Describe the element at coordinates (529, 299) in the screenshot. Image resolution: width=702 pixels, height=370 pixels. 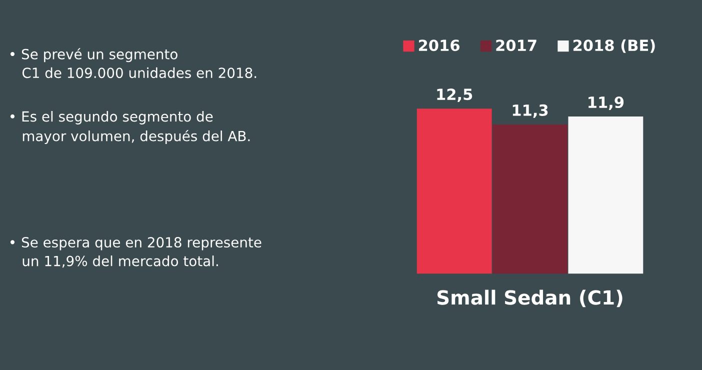
I see `x-axis-title: Small Sedan (C1)` at that location.